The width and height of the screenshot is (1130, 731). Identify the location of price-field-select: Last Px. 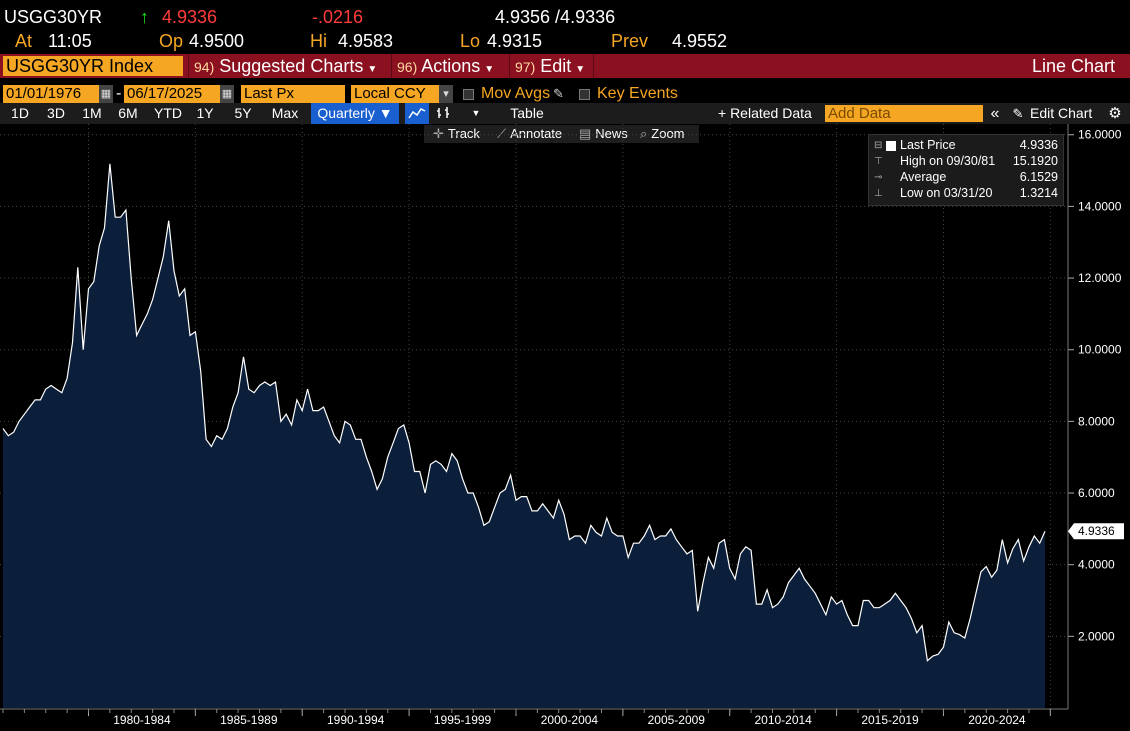
(293, 94).